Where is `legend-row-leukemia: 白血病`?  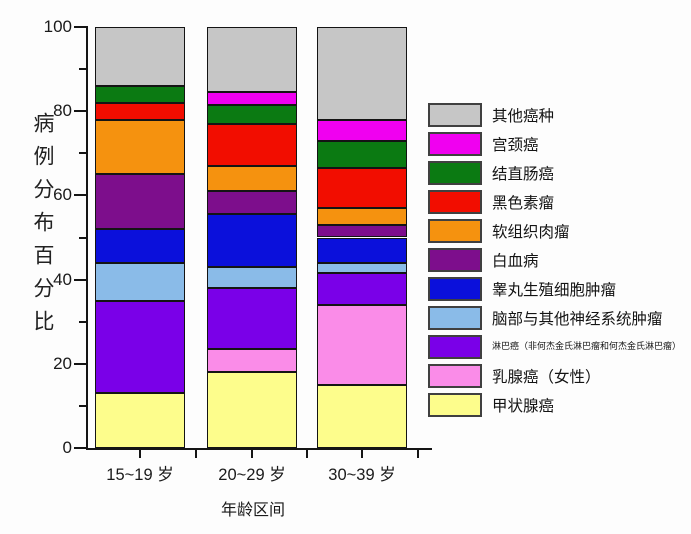
legend-row-leukemia: 白血病 is located at coordinates (559, 259).